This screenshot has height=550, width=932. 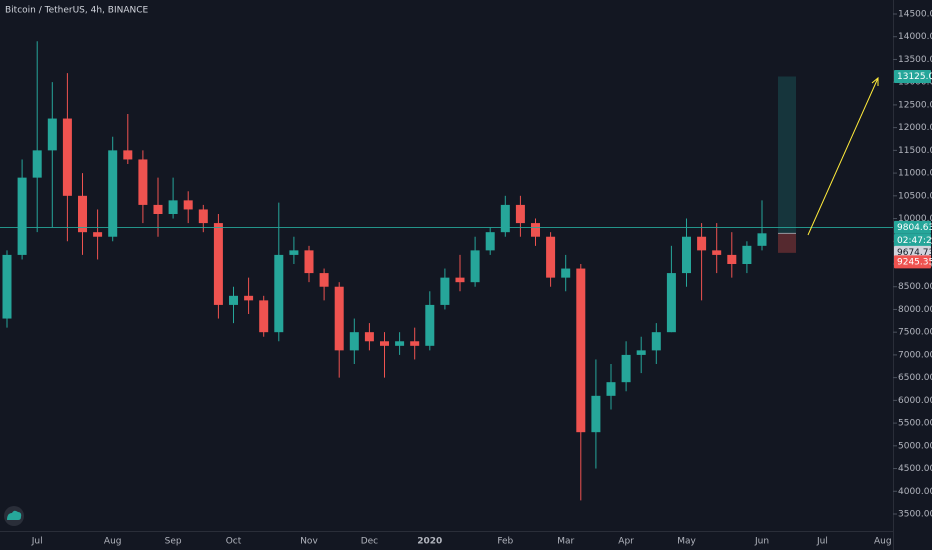 What do you see at coordinates (234, 542) in the screenshot?
I see `x-tick-label: Oct` at bounding box center [234, 542].